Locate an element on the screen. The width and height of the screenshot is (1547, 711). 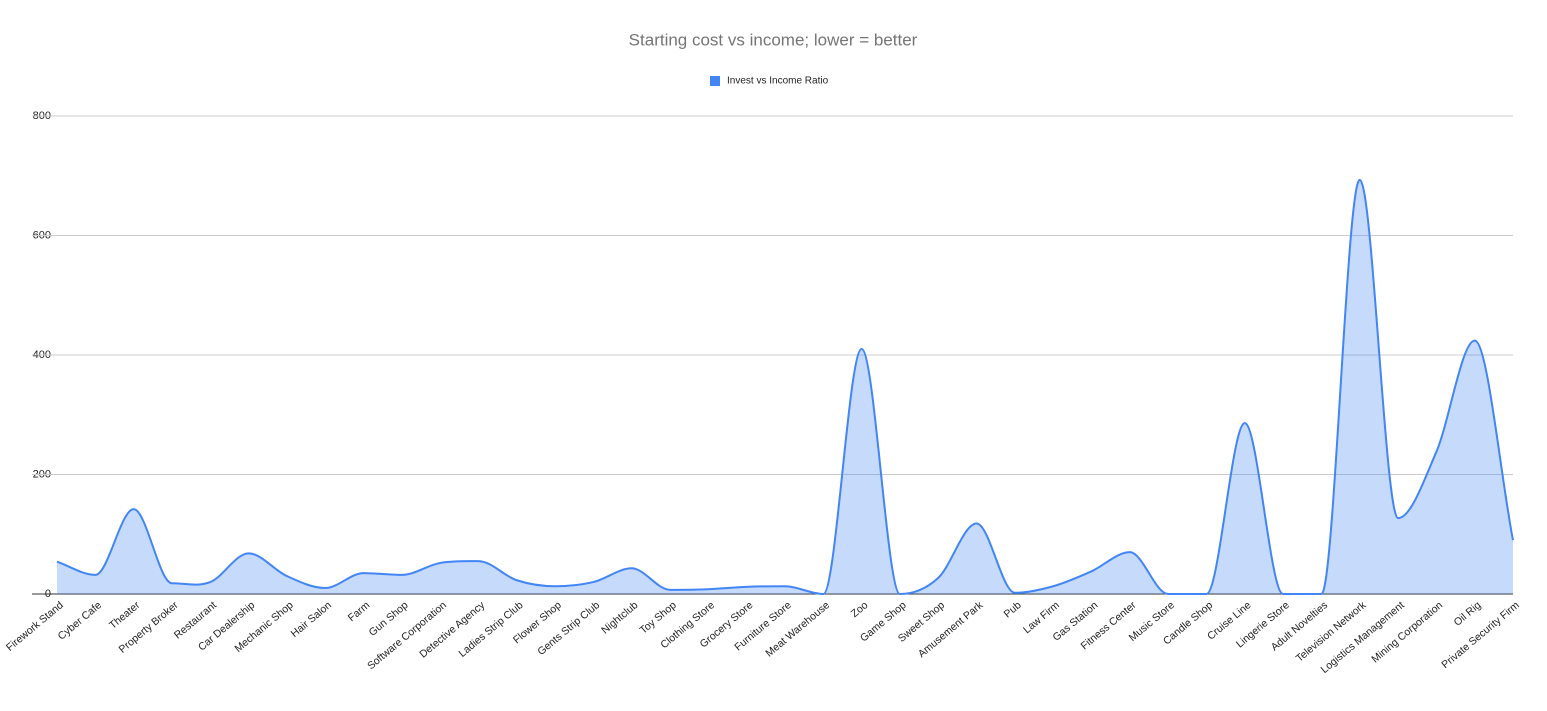
legend-swatch is located at coordinates (715, 81).